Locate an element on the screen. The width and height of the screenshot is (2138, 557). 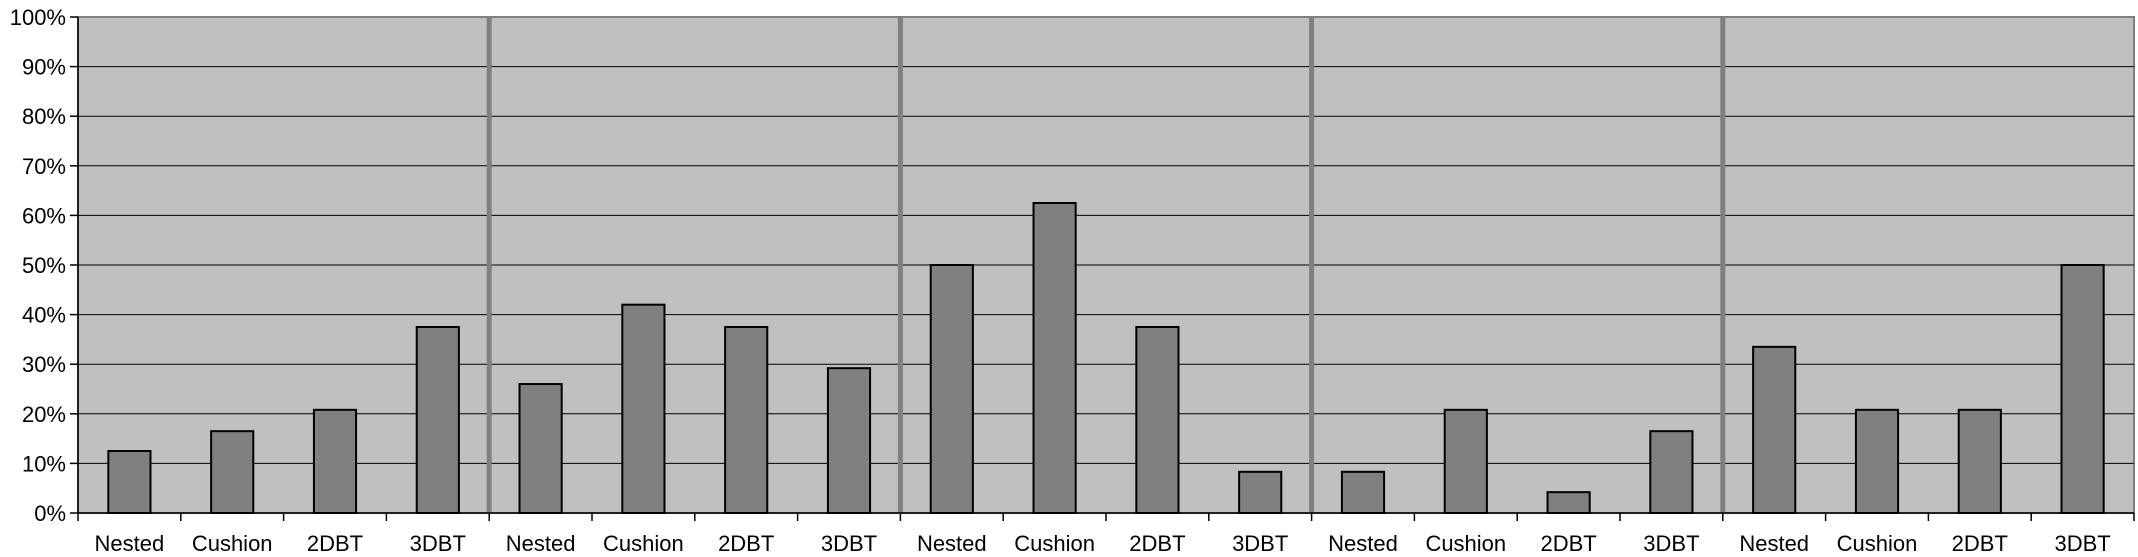
y-axis: 0% 10% 20% 30% 40% 50% 60% 70% 80% 90% 100% is located at coordinates (44, 265).